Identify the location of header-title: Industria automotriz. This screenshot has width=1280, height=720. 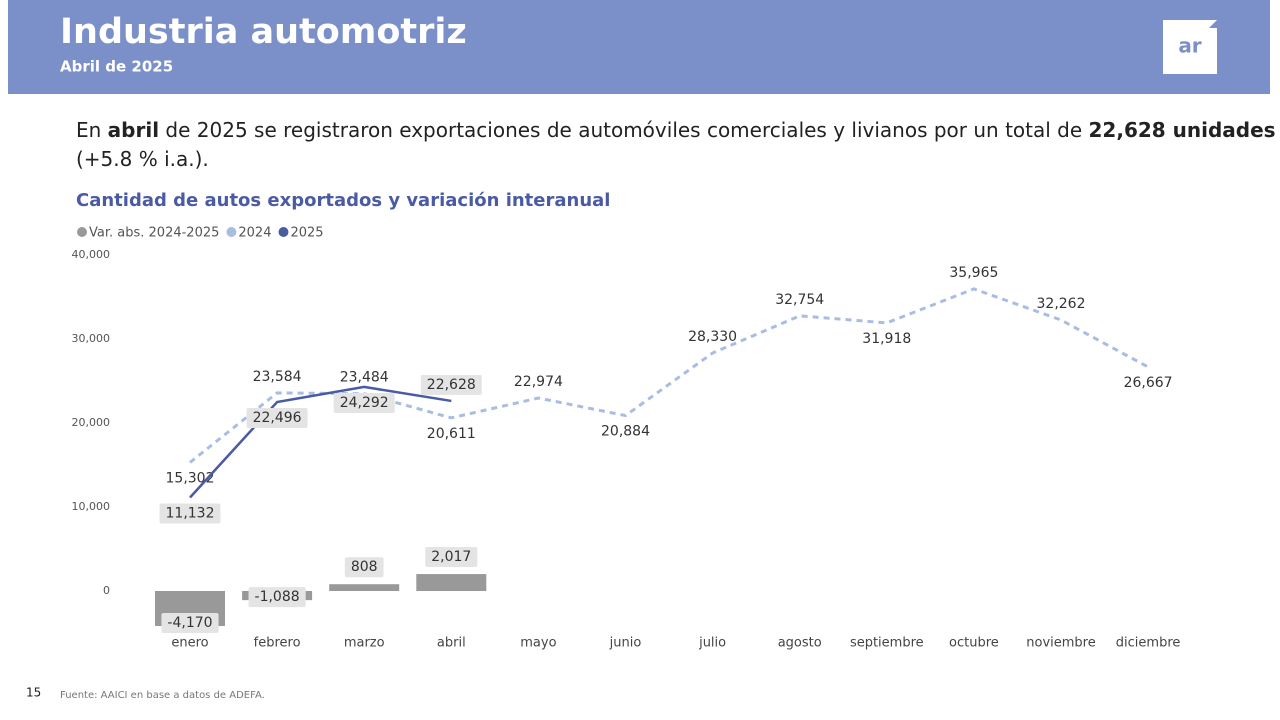
(263, 32).